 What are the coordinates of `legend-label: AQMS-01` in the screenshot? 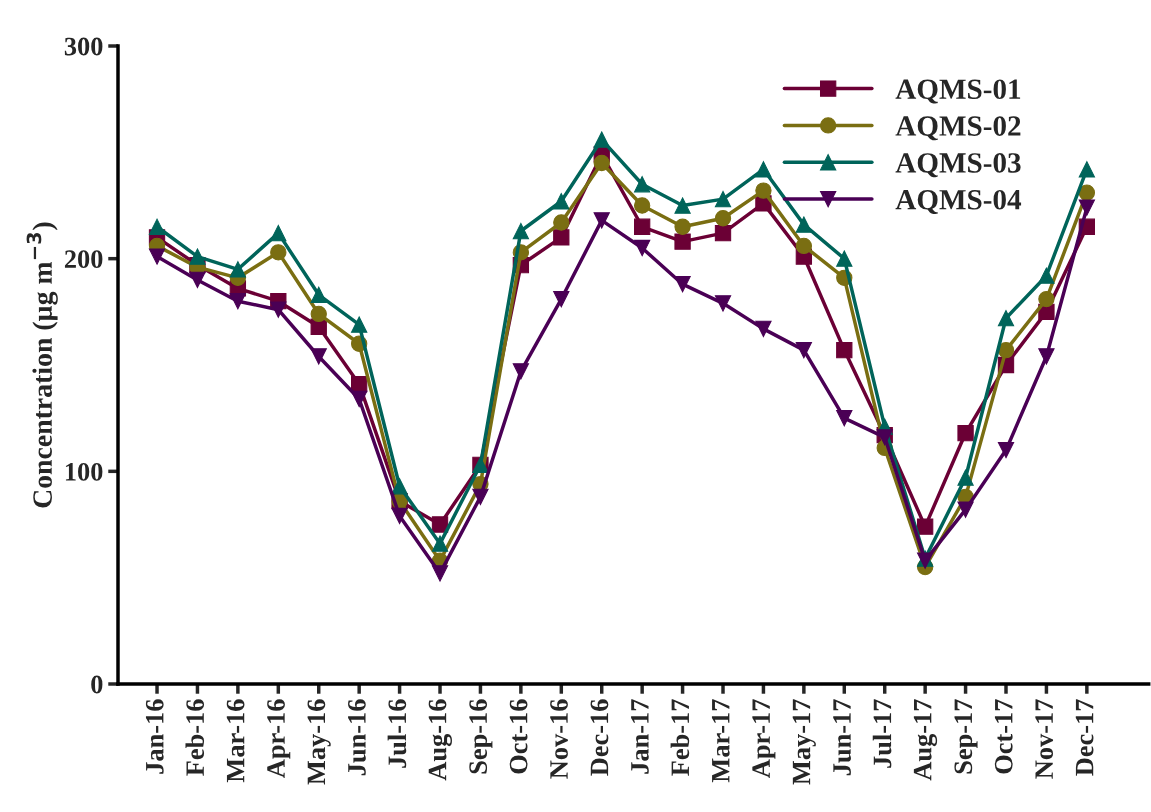 It's located at (958, 91).